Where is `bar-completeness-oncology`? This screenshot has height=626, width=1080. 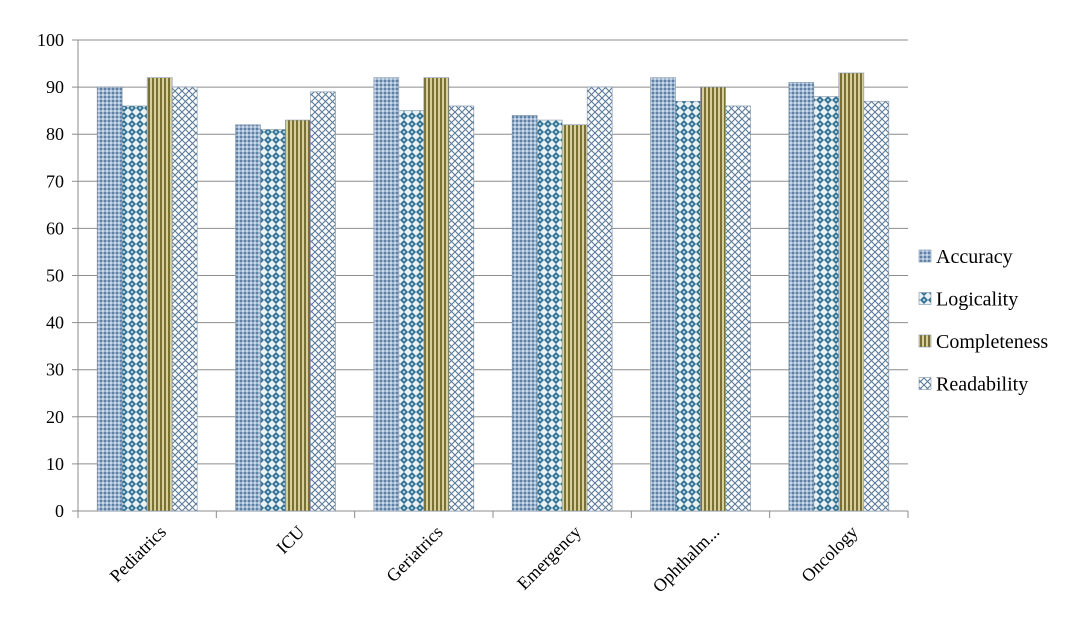
bar-completeness-oncology is located at coordinates (851, 292).